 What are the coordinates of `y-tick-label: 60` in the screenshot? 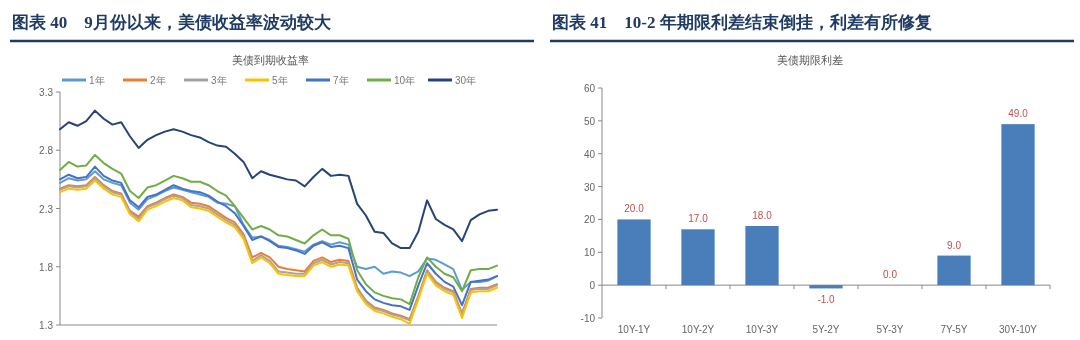 It's located at (589, 88).